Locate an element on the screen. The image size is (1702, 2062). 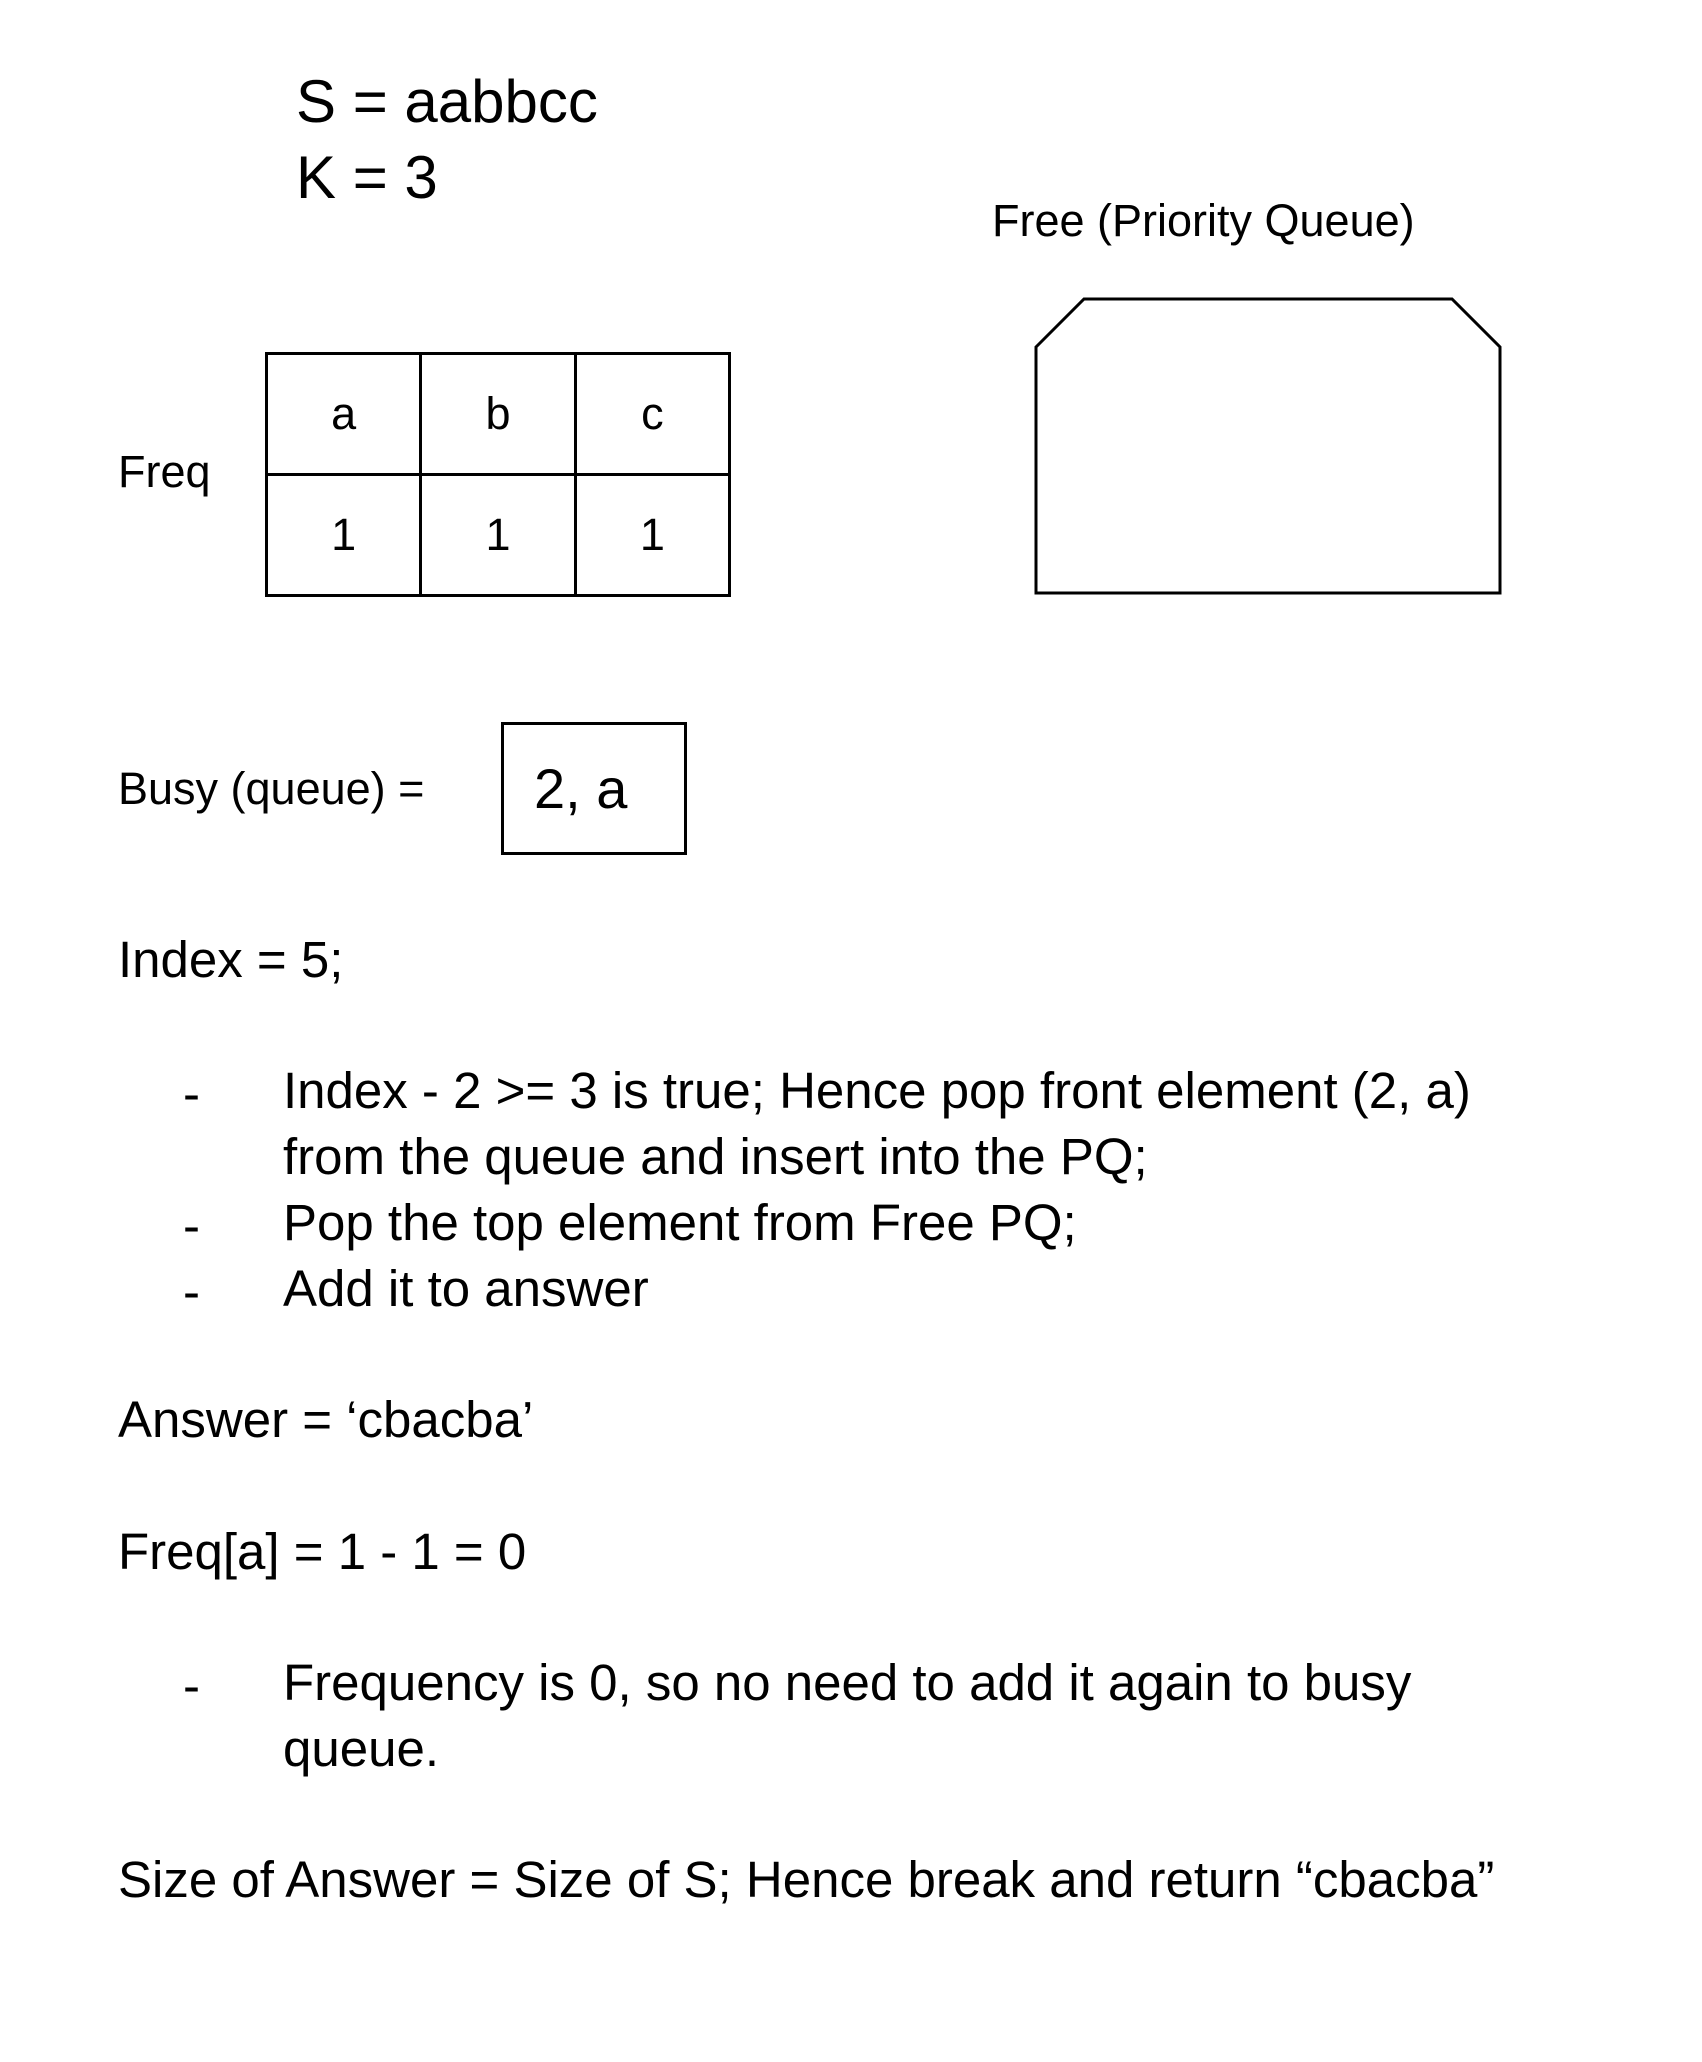
answer-line: Answer = ‘cbacba’ is located at coordinates (326, 1419).